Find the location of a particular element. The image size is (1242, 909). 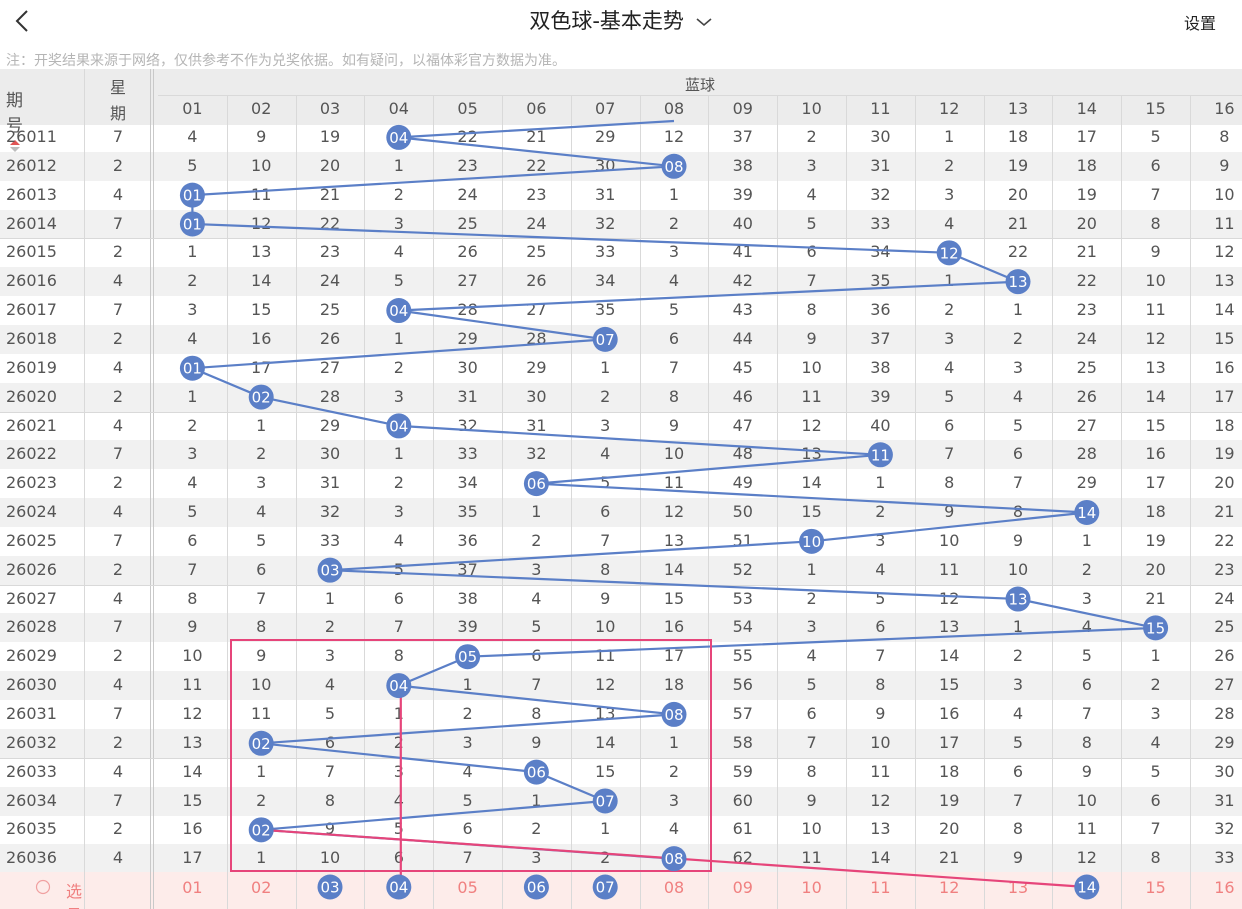

select-number-10: 10 is located at coordinates (811, 887).